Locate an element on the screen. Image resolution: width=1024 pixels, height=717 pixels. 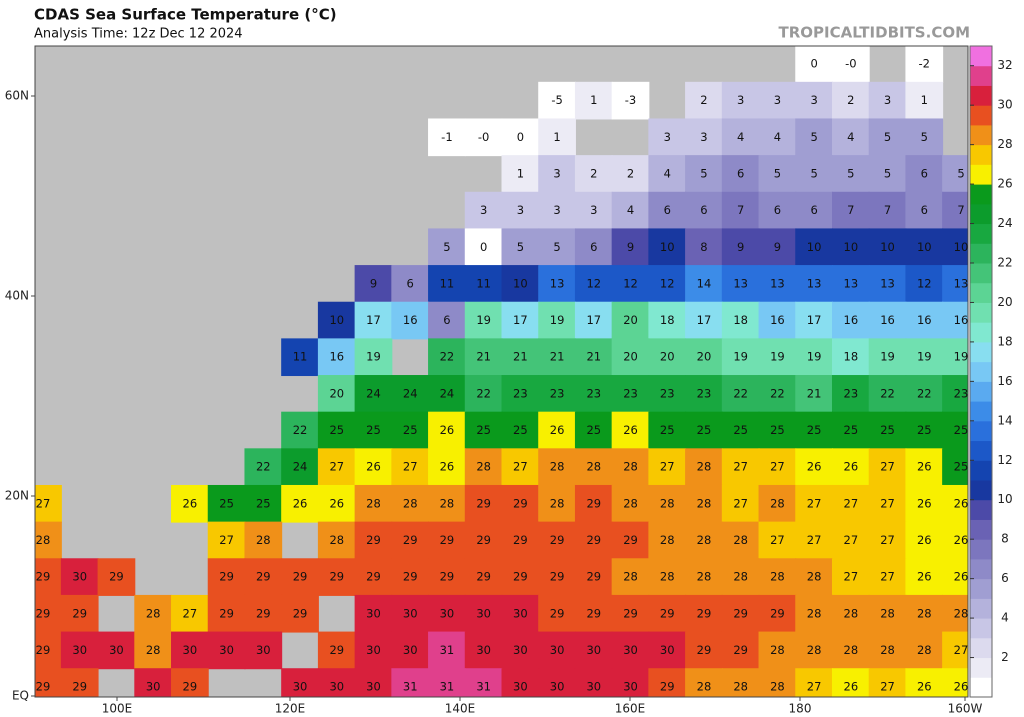
colorbar-tick-label: 6 is located at coordinates (1005, 578).